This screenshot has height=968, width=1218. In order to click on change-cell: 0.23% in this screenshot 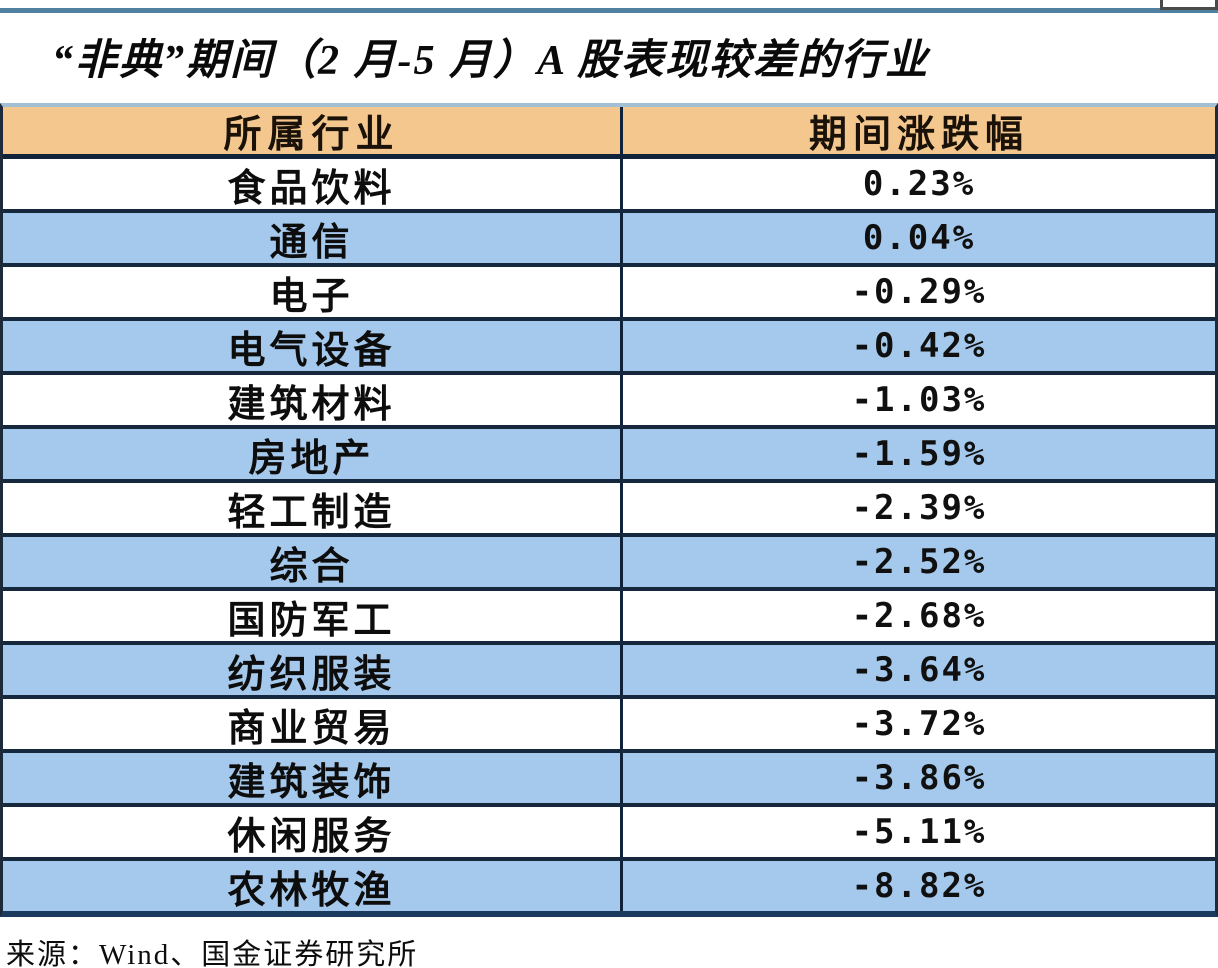, I will do `click(919, 184)`.